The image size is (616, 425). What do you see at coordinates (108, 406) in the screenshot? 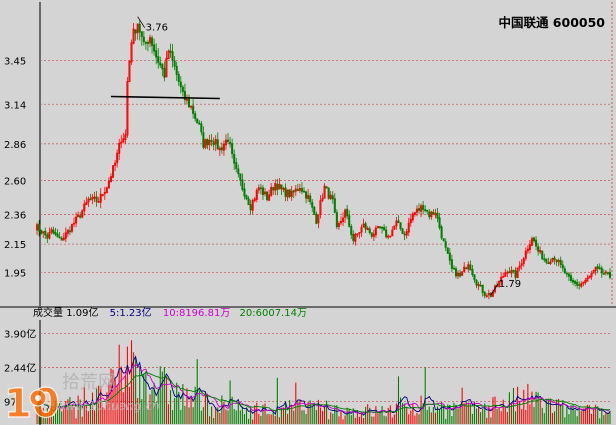
I see `watermark-url: www.10huang.cn` at bounding box center [108, 406].